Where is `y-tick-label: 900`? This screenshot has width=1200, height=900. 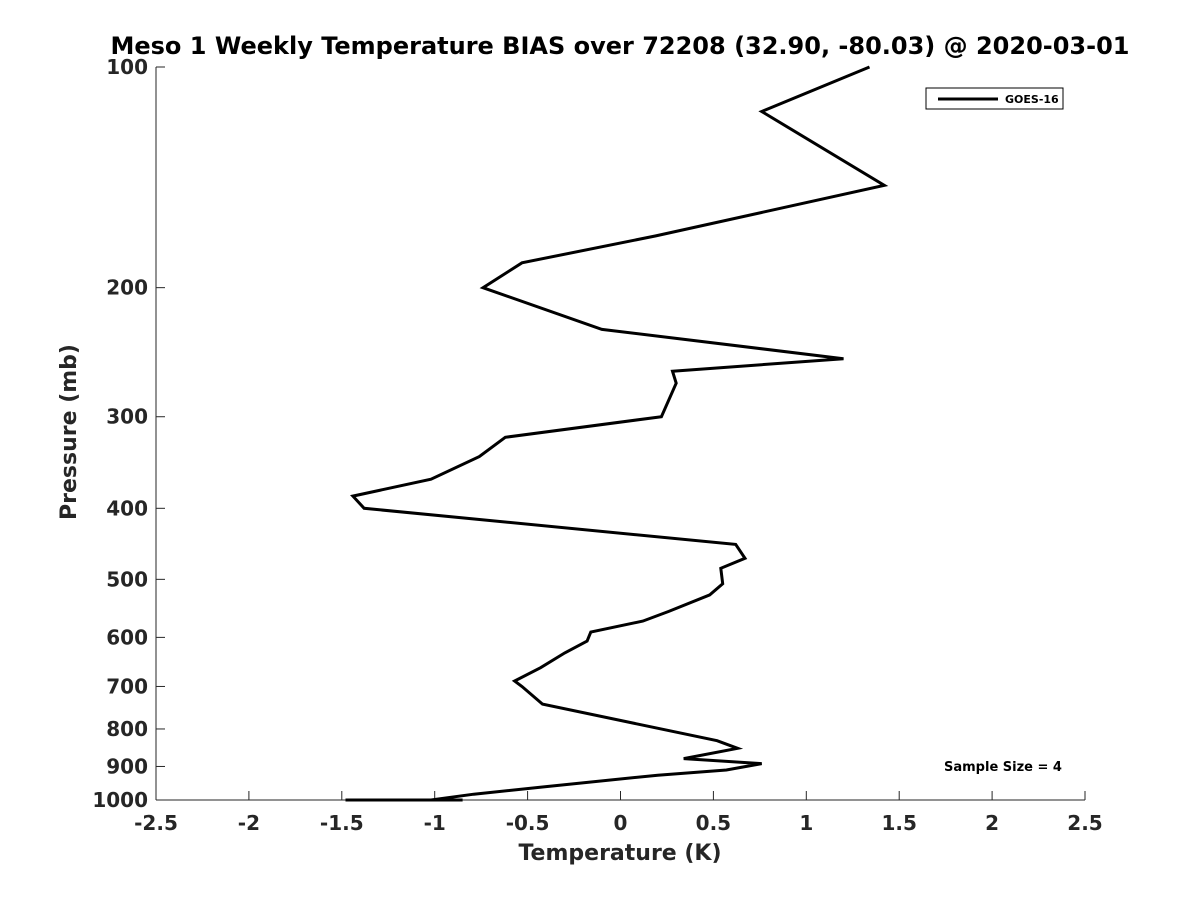 y-tick-label: 900 is located at coordinates (127, 766).